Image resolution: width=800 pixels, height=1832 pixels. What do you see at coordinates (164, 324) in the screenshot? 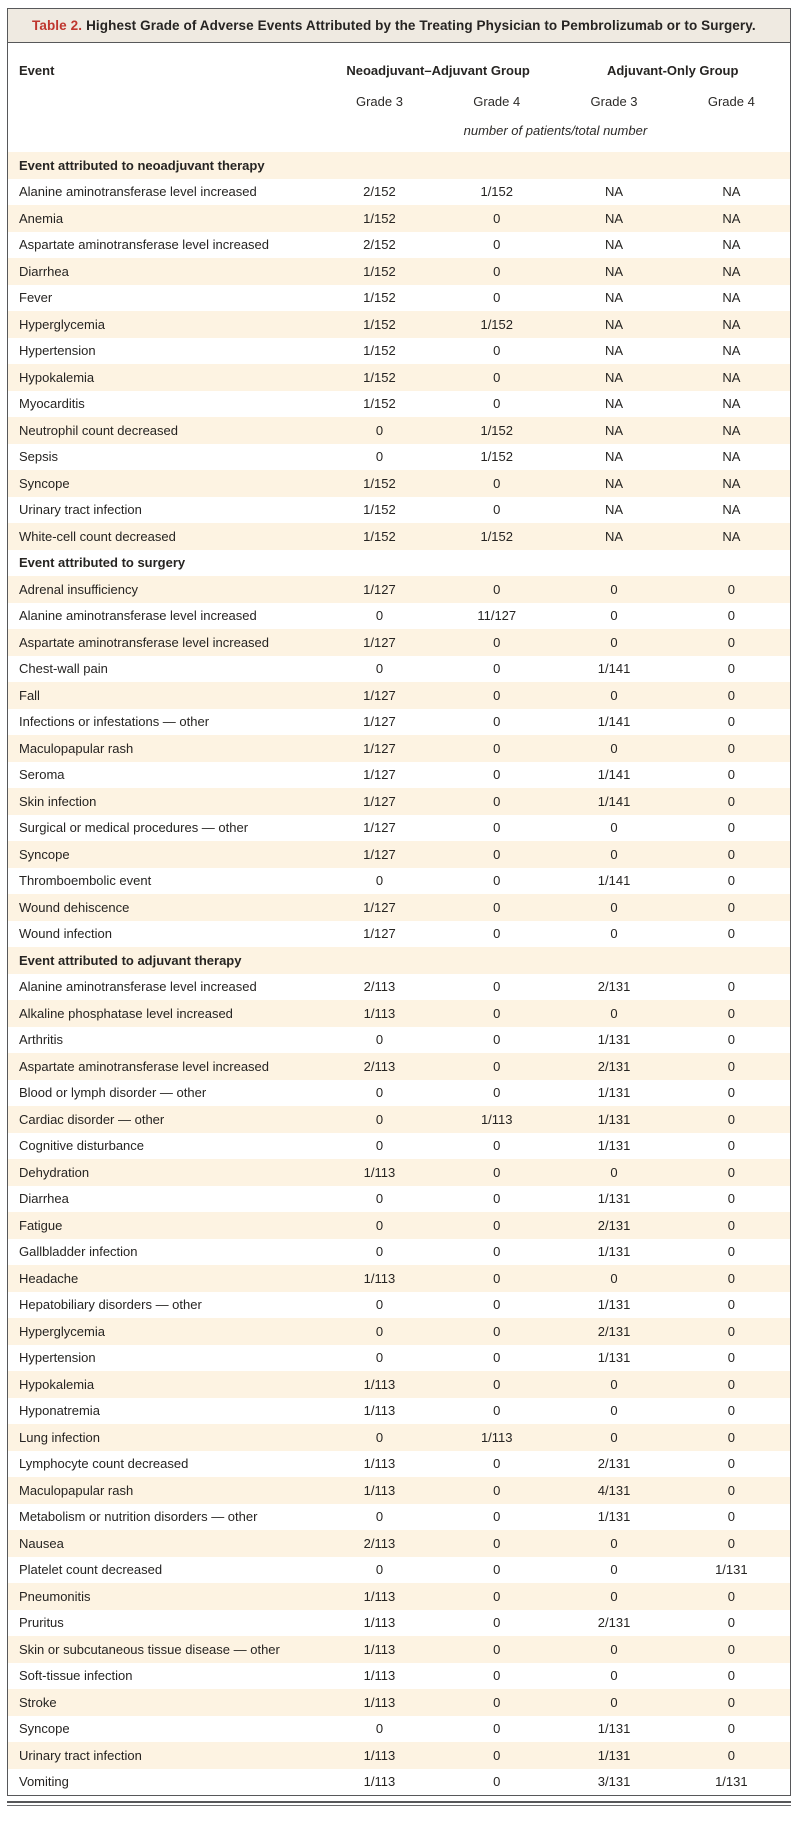
I see `event-cell: Hyperglycemia` at bounding box center [164, 324].